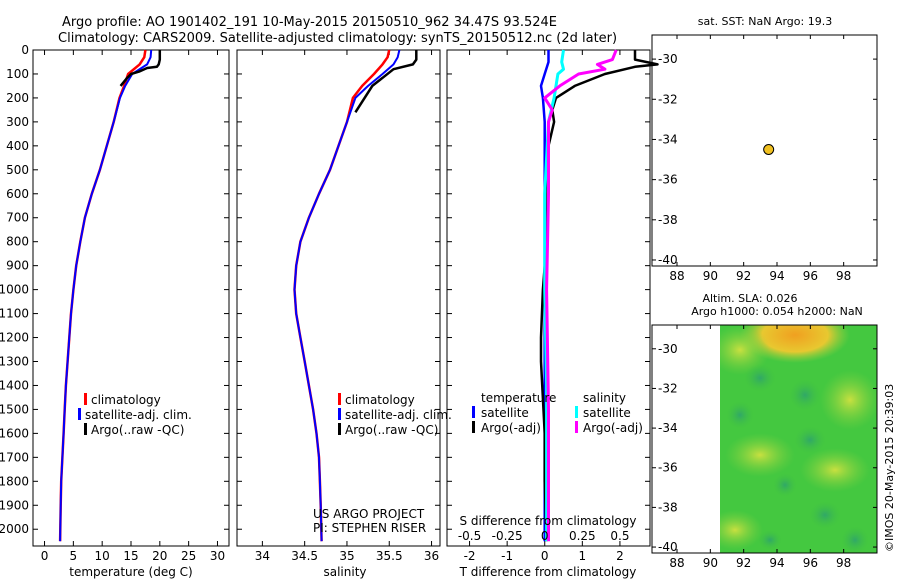 The height and width of the screenshot is (580, 900). Describe the element at coordinates (17, 170) in the screenshot. I see `y-tick-label: 500` at that location.